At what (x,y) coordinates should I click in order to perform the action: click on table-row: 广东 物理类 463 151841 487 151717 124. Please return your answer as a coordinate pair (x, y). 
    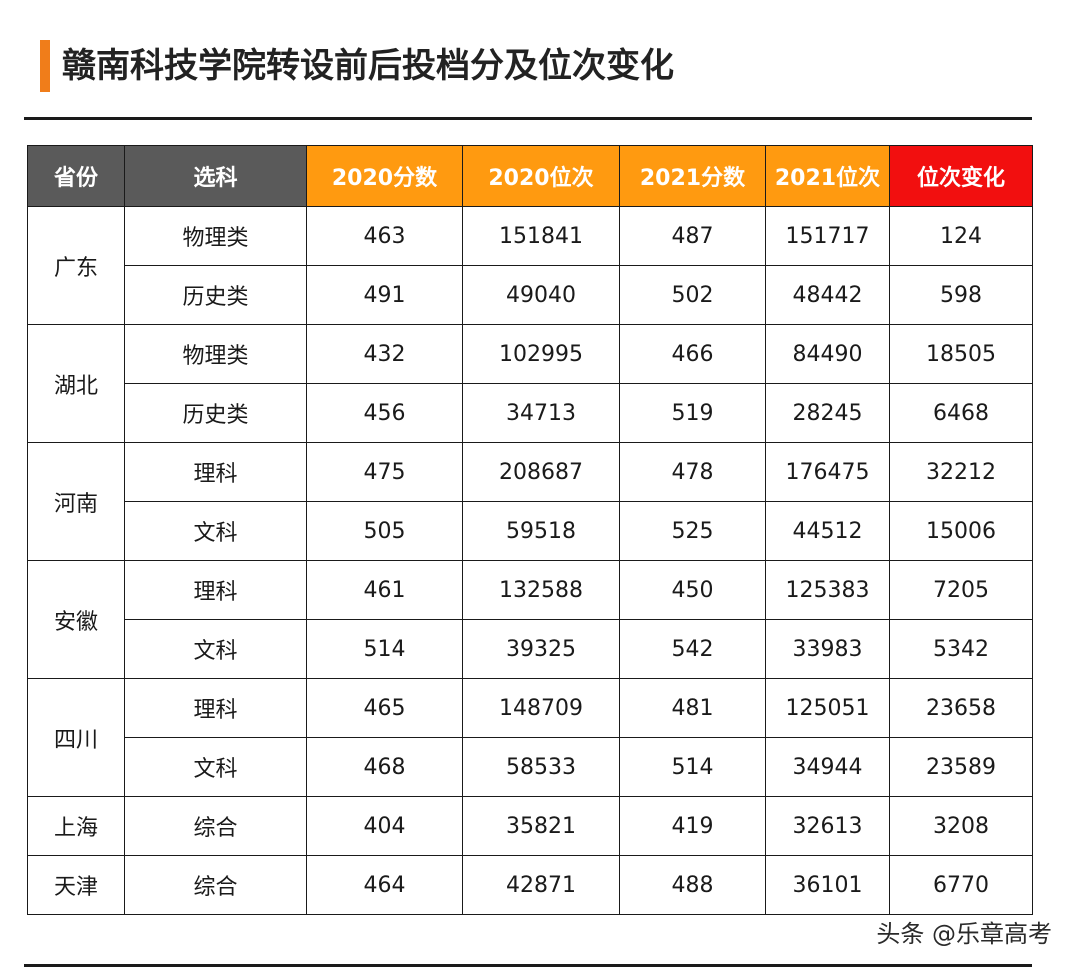
    Looking at the image, I should click on (530, 265).